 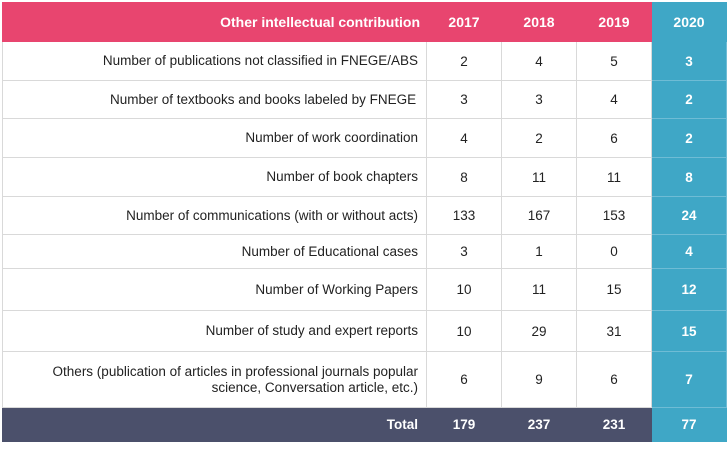 What do you see at coordinates (464, 61) in the screenshot?
I see `cell-2017: 2` at bounding box center [464, 61].